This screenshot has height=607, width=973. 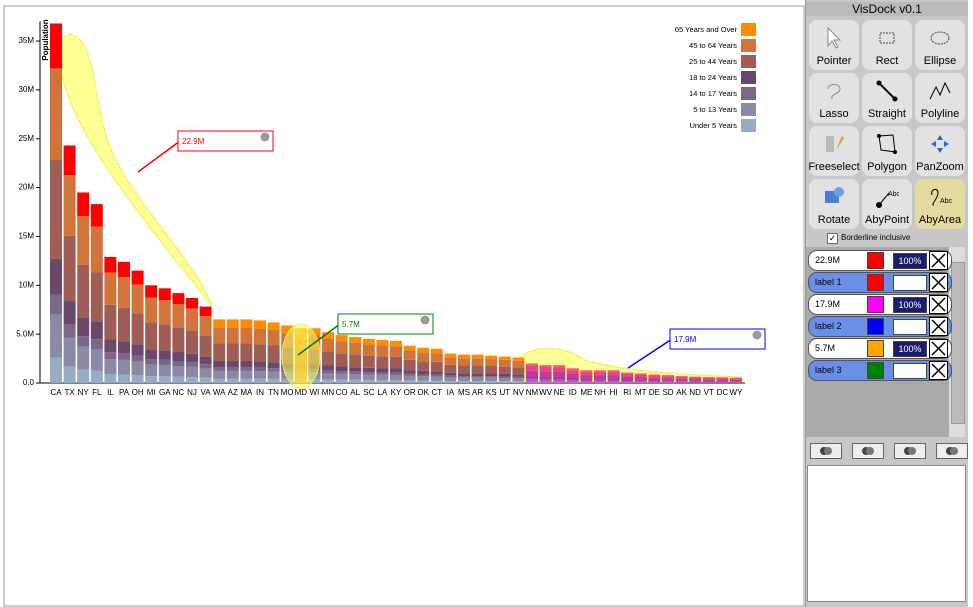 What do you see at coordinates (69, 392) in the screenshot?
I see `x-tick-label: TX` at bounding box center [69, 392].